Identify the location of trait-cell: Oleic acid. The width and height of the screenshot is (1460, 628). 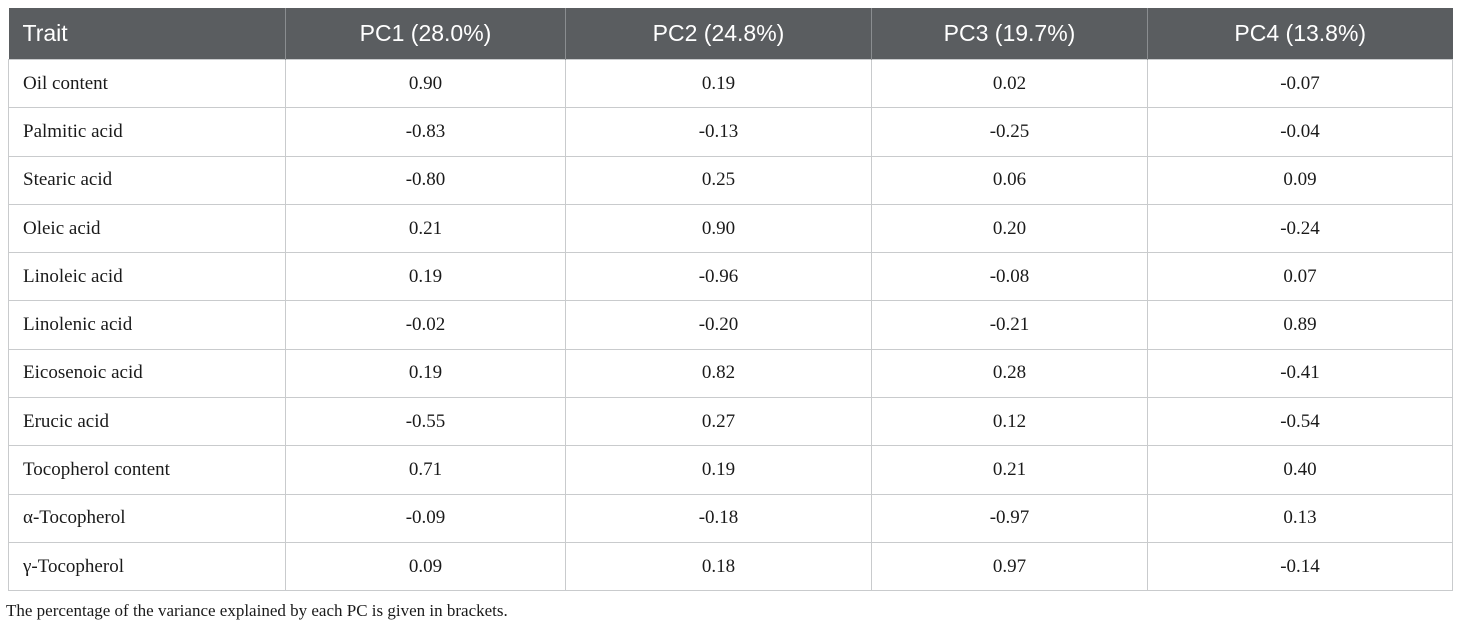
(147, 228).